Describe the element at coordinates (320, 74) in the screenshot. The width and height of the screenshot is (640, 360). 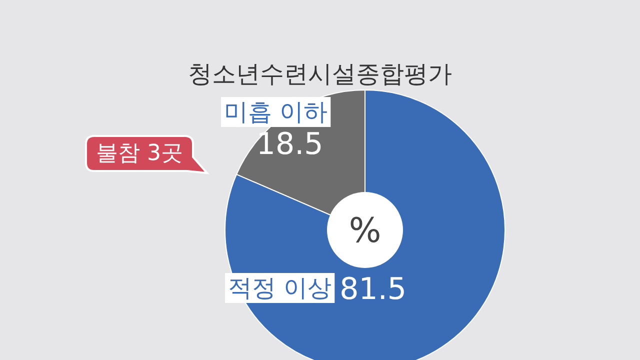
I see `chart-title: 청소년수련시설종합평가` at that location.